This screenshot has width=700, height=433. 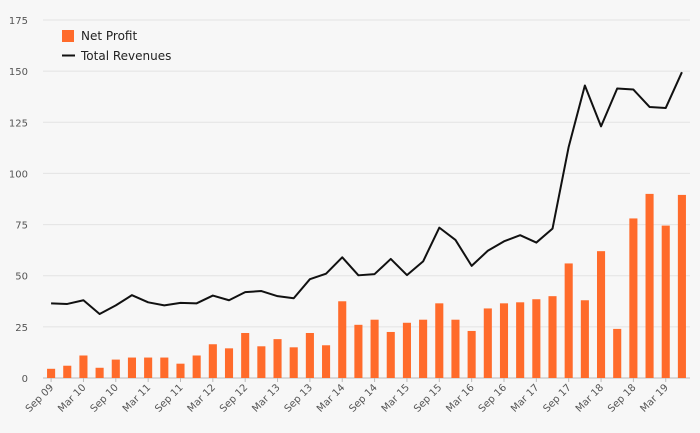 What do you see at coordinates (72, 398) in the screenshot?
I see `x-tick-label: Mar 10` at bounding box center [72, 398].